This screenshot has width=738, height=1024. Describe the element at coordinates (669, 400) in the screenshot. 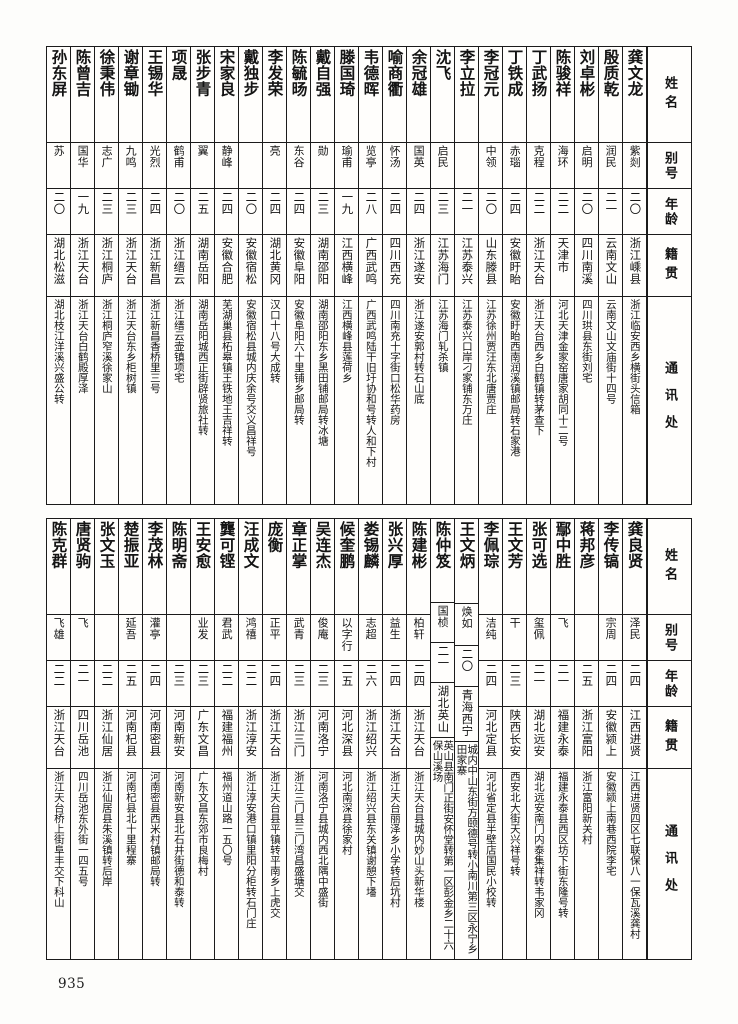

I see `legend-address-cell: 通讯处` at that location.